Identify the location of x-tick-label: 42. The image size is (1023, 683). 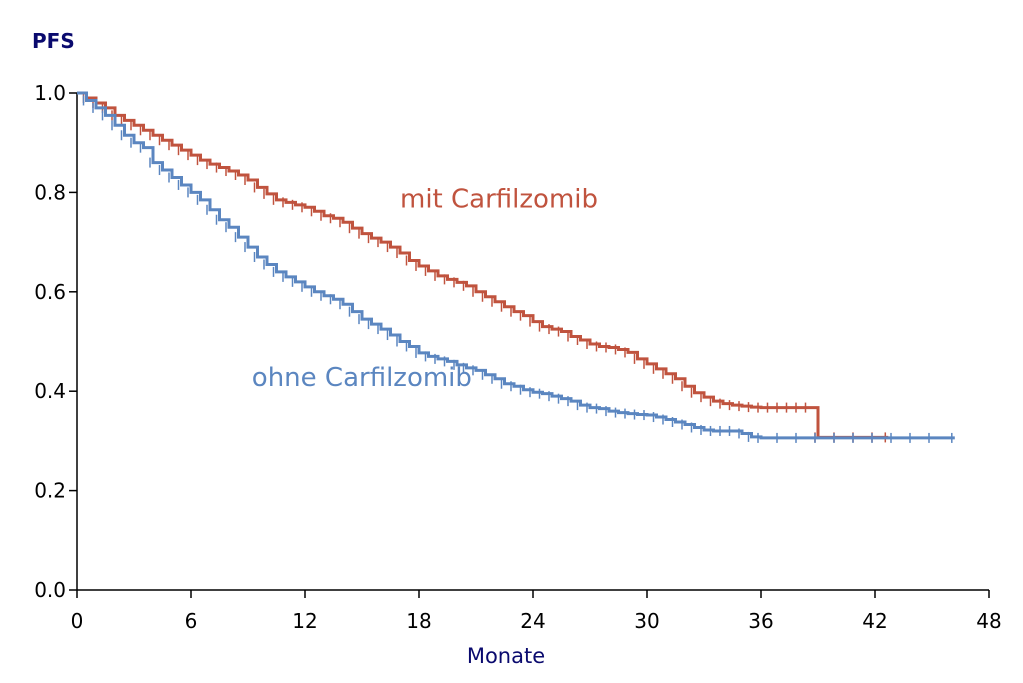
(874, 621).